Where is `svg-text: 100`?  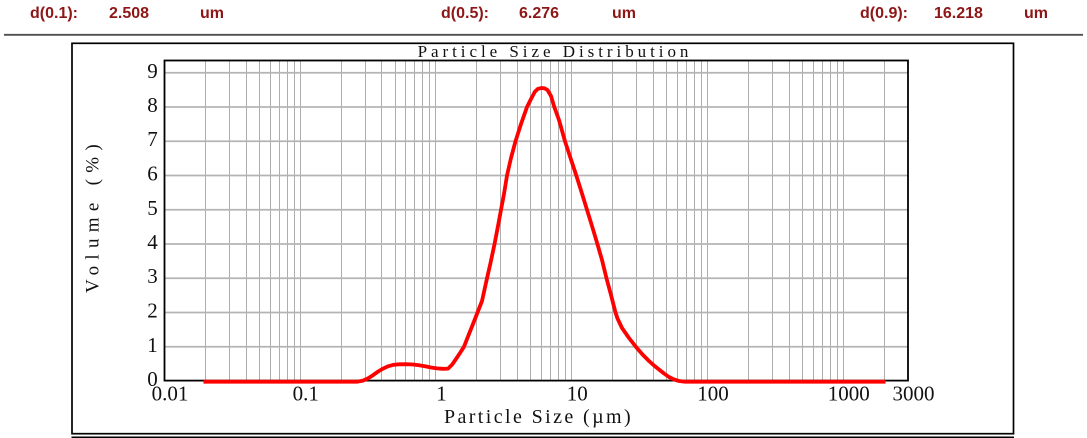
svg-text: 100 is located at coordinates (713, 393).